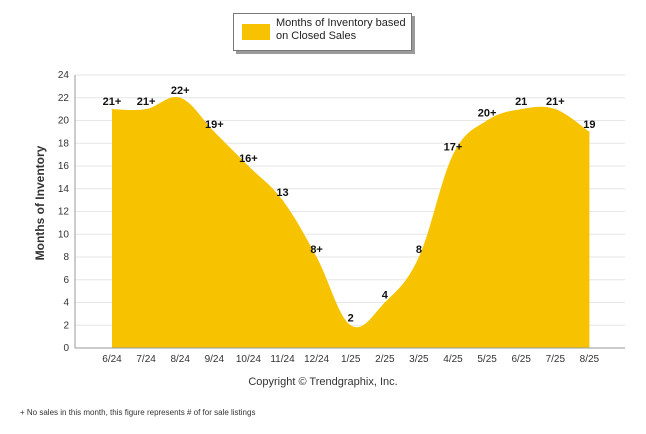  What do you see at coordinates (215, 359) in the screenshot?
I see `x-tick-label: 9/24` at bounding box center [215, 359].